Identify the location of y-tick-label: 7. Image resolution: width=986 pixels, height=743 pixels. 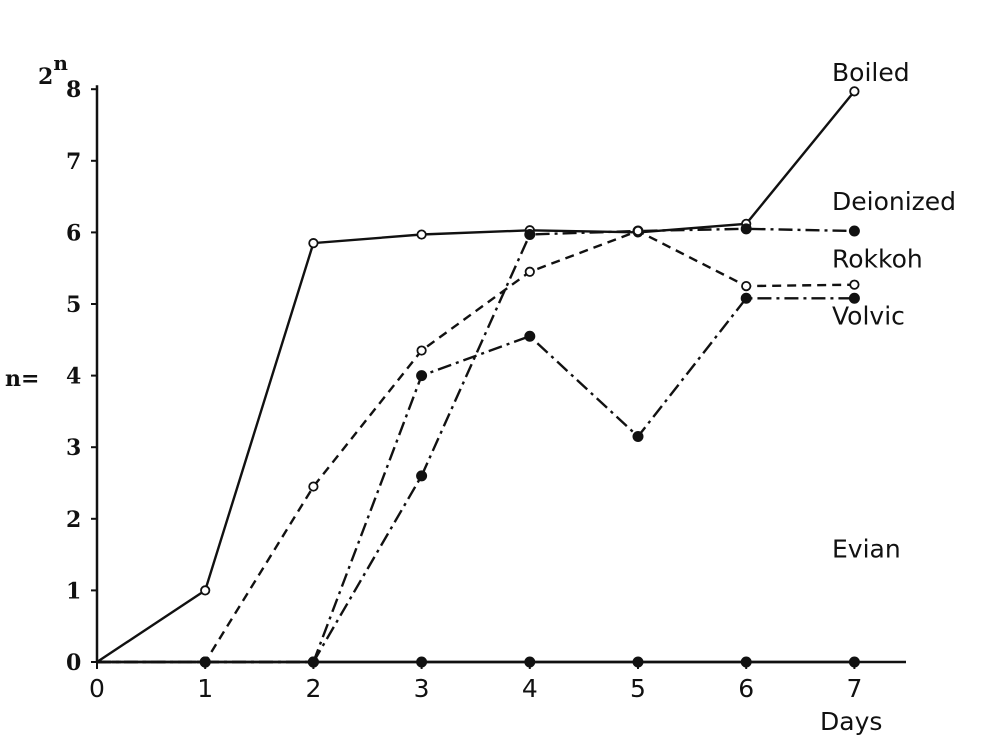
(73, 162).